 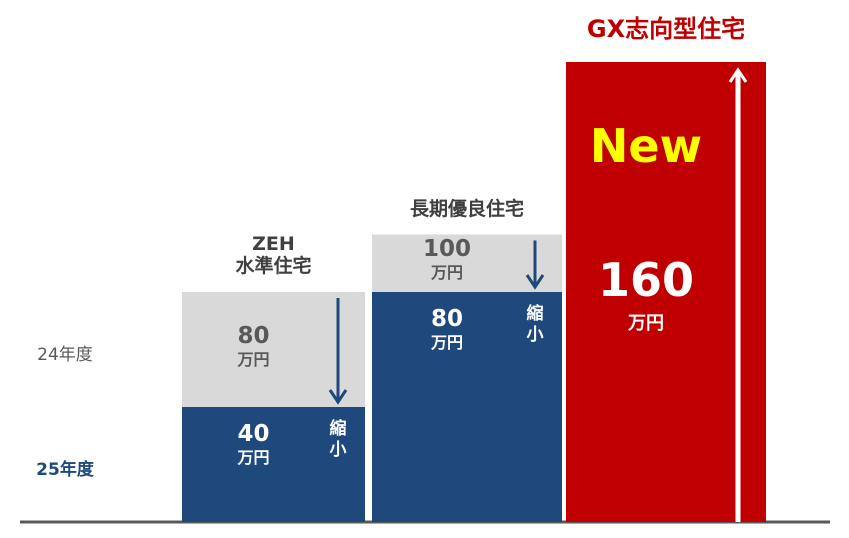 I want to click on legend-label: 25年度, so click(x=65, y=469).